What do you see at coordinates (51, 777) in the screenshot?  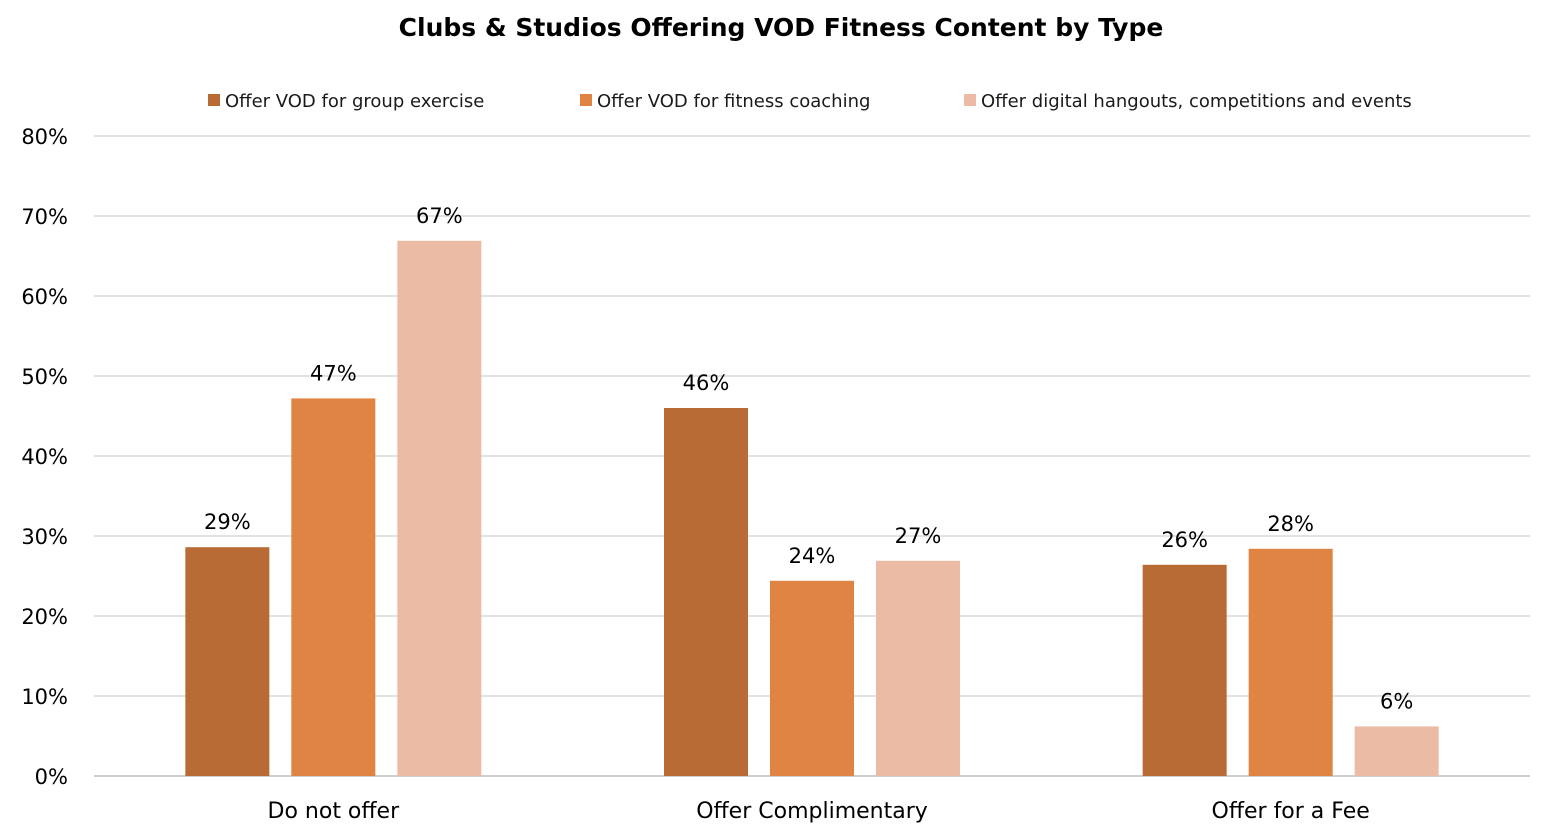 I see `y-tick-label: 0%` at bounding box center [51, 777].